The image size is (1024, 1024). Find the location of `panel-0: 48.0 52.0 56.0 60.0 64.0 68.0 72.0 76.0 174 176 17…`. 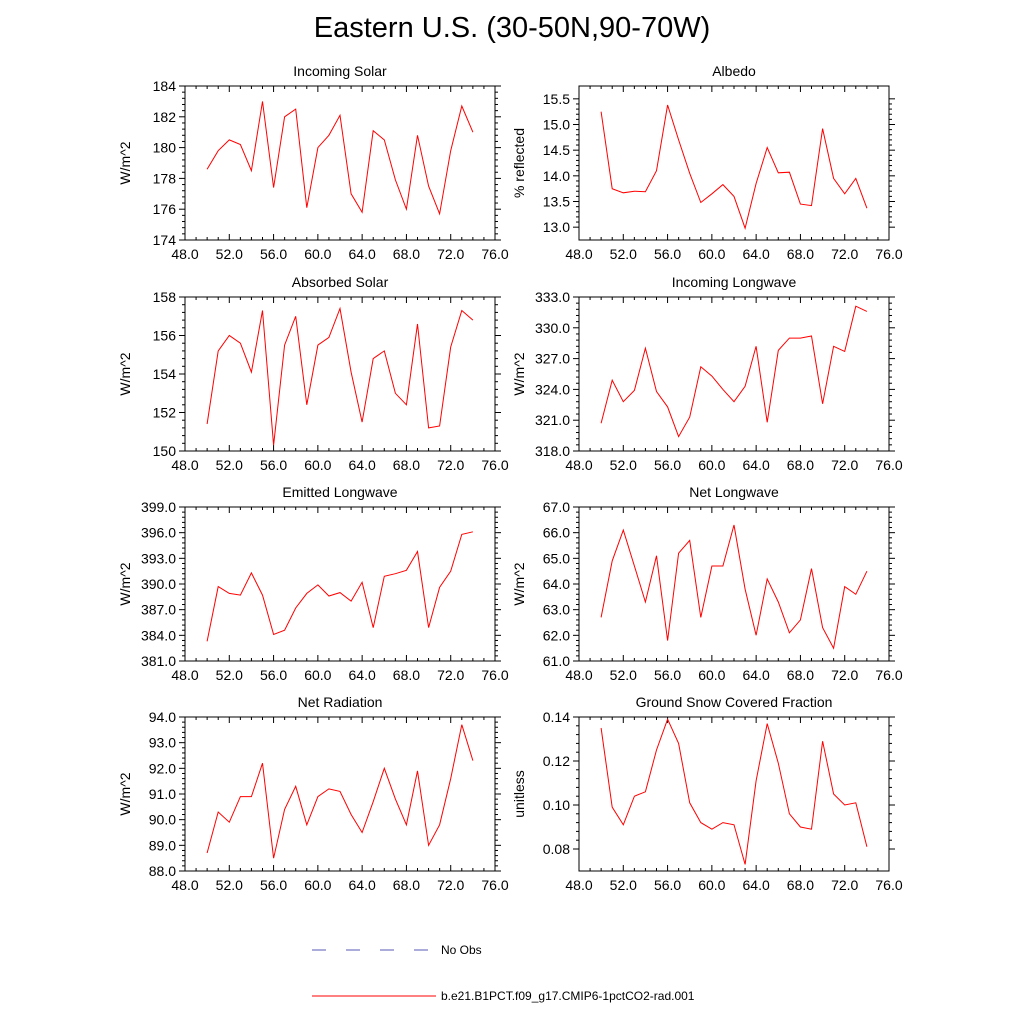

panel-0: 48.0 52.0 56.0 60.0 64.0 68.0 72.0 76.0 174 176 17… is located at coordinates (313, 162).